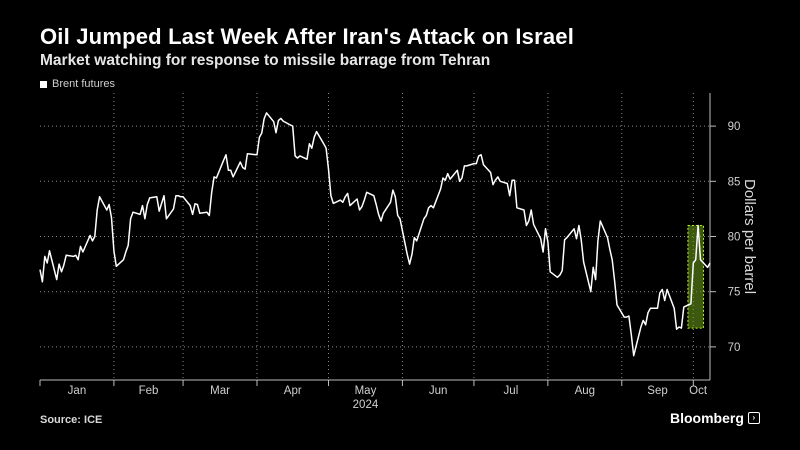  Describe the element at coordinates (149, 391) in the screenshot. I see `x-tick-label: Feb` at that location.